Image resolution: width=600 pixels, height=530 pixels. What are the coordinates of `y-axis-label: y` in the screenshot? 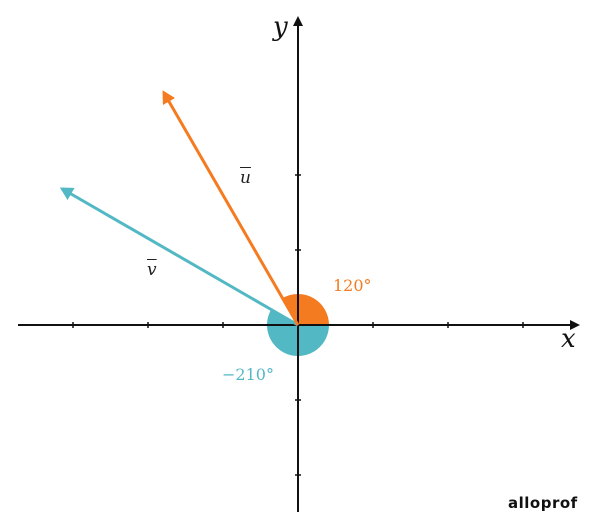 It's located at (280, 27).